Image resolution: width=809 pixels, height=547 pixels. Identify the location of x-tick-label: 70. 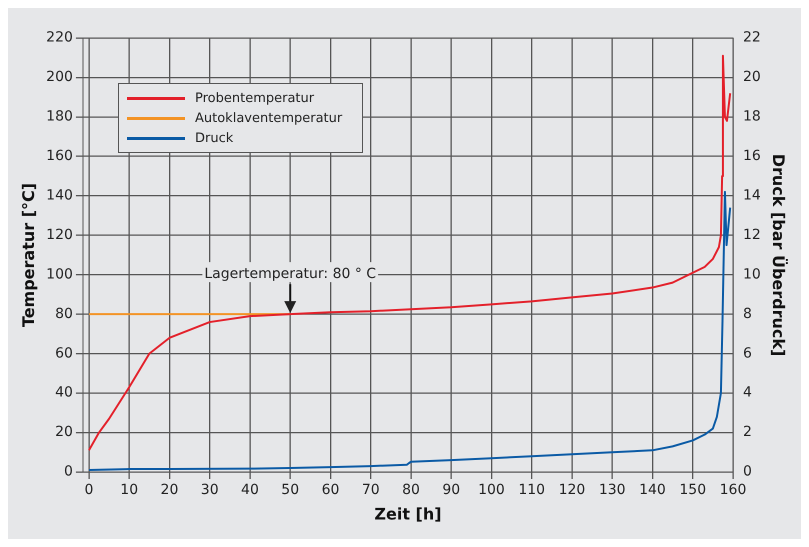
(371, 490).